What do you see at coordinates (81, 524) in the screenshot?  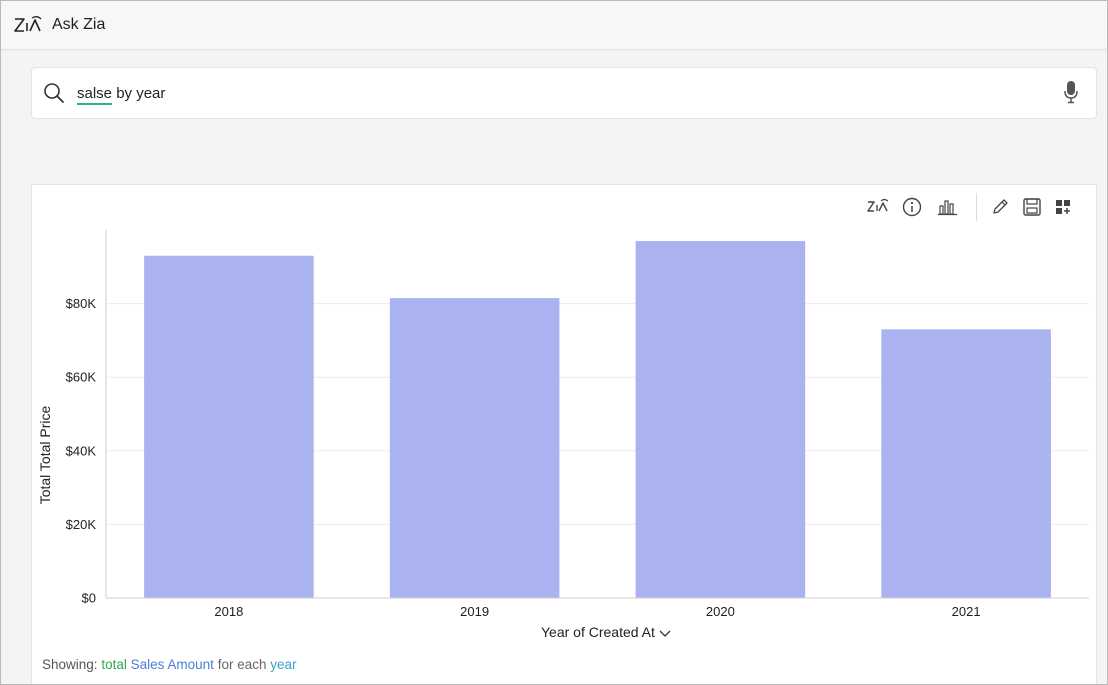 I see `y-tick-label: $20K` at bounding box center [81, 524].